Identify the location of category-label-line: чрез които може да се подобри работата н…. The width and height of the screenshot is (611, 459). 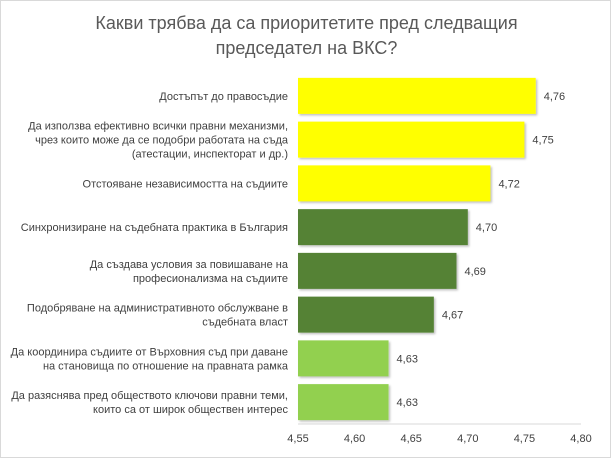
(162, 141).